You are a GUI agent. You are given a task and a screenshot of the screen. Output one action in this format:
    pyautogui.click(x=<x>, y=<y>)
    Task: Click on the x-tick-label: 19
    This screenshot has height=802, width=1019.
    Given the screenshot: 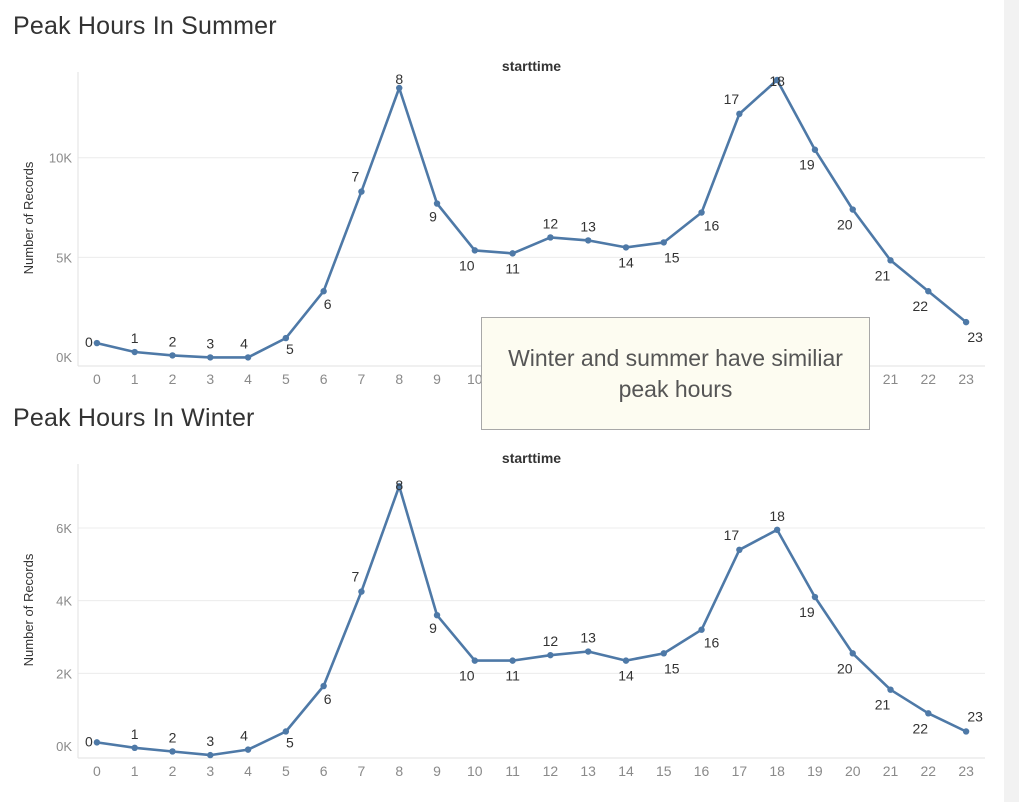 What is the action you would take?
    pyautogui.click(x=815, y=771)
    